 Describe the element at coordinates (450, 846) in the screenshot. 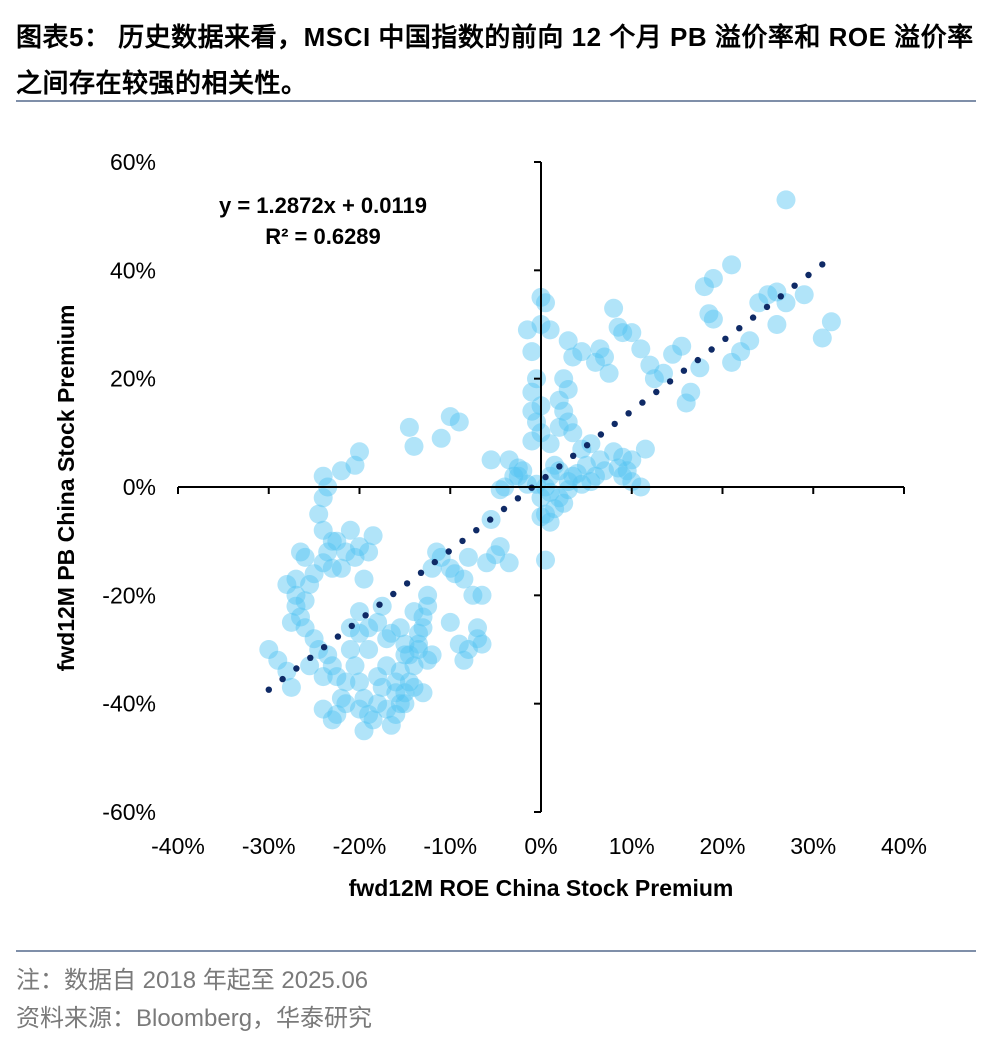

I see `x-tick-label-3: -10%` at that location.